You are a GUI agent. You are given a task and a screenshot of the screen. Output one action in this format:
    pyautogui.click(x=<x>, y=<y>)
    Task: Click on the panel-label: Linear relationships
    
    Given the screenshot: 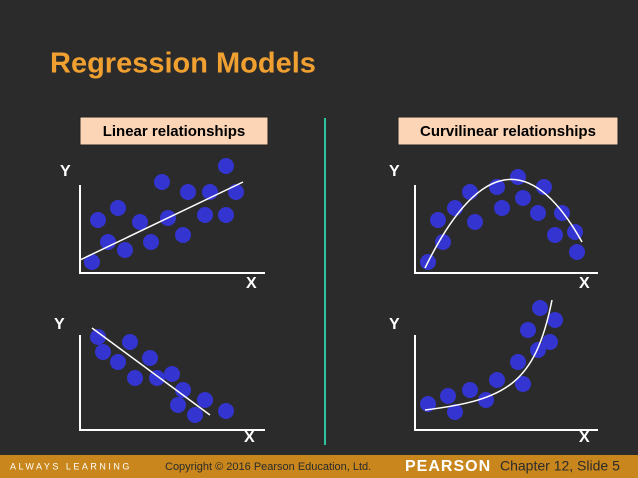 What is the action you would take?
    pyautogui.click(x=174, y=131)
    